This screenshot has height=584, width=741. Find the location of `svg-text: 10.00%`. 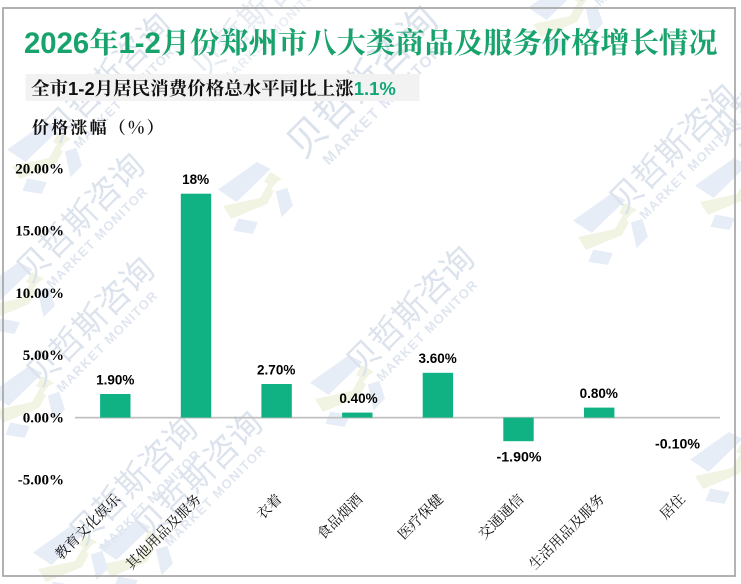

svg-text: 10.00% is located at coordinates (39, 294).